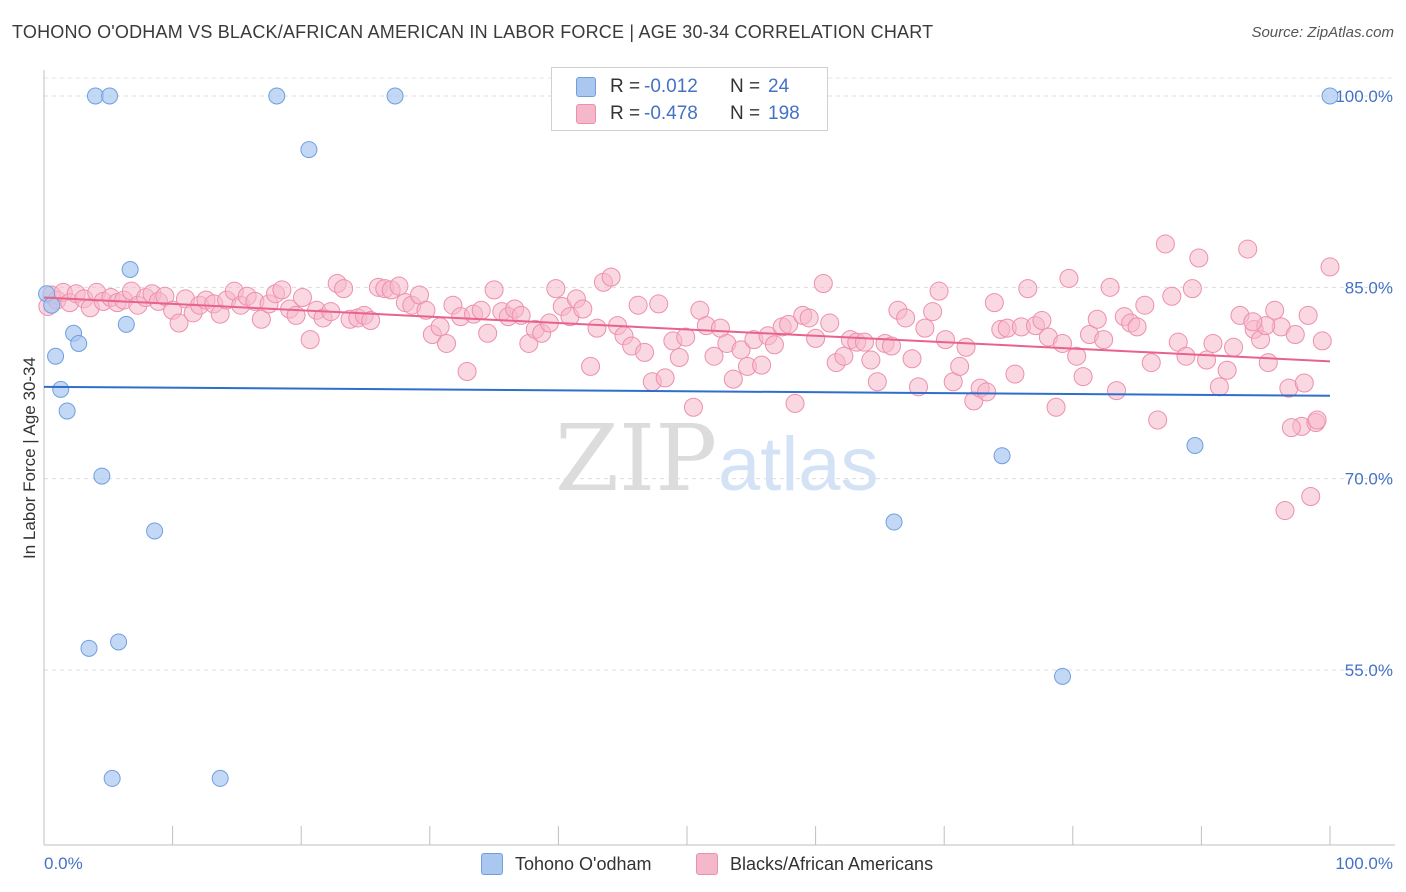  I want to click on legend-r-label: R =, so click(625, 86).